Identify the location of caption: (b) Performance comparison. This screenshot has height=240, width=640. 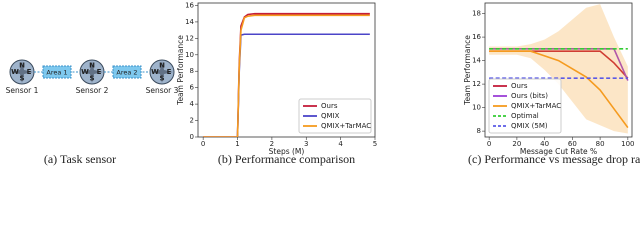
(286, 159).